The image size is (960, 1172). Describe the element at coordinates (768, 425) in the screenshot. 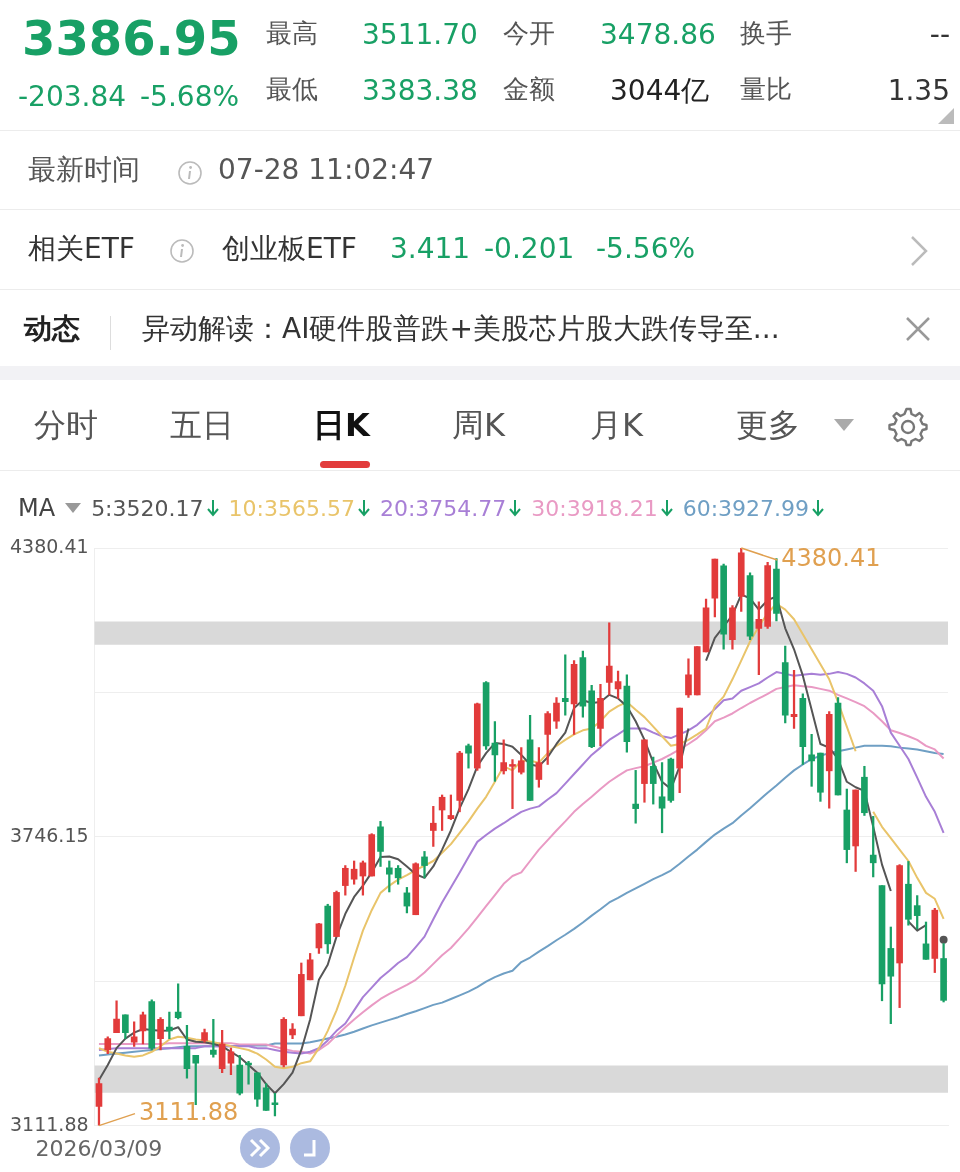

I see `text: 更多` at that location.